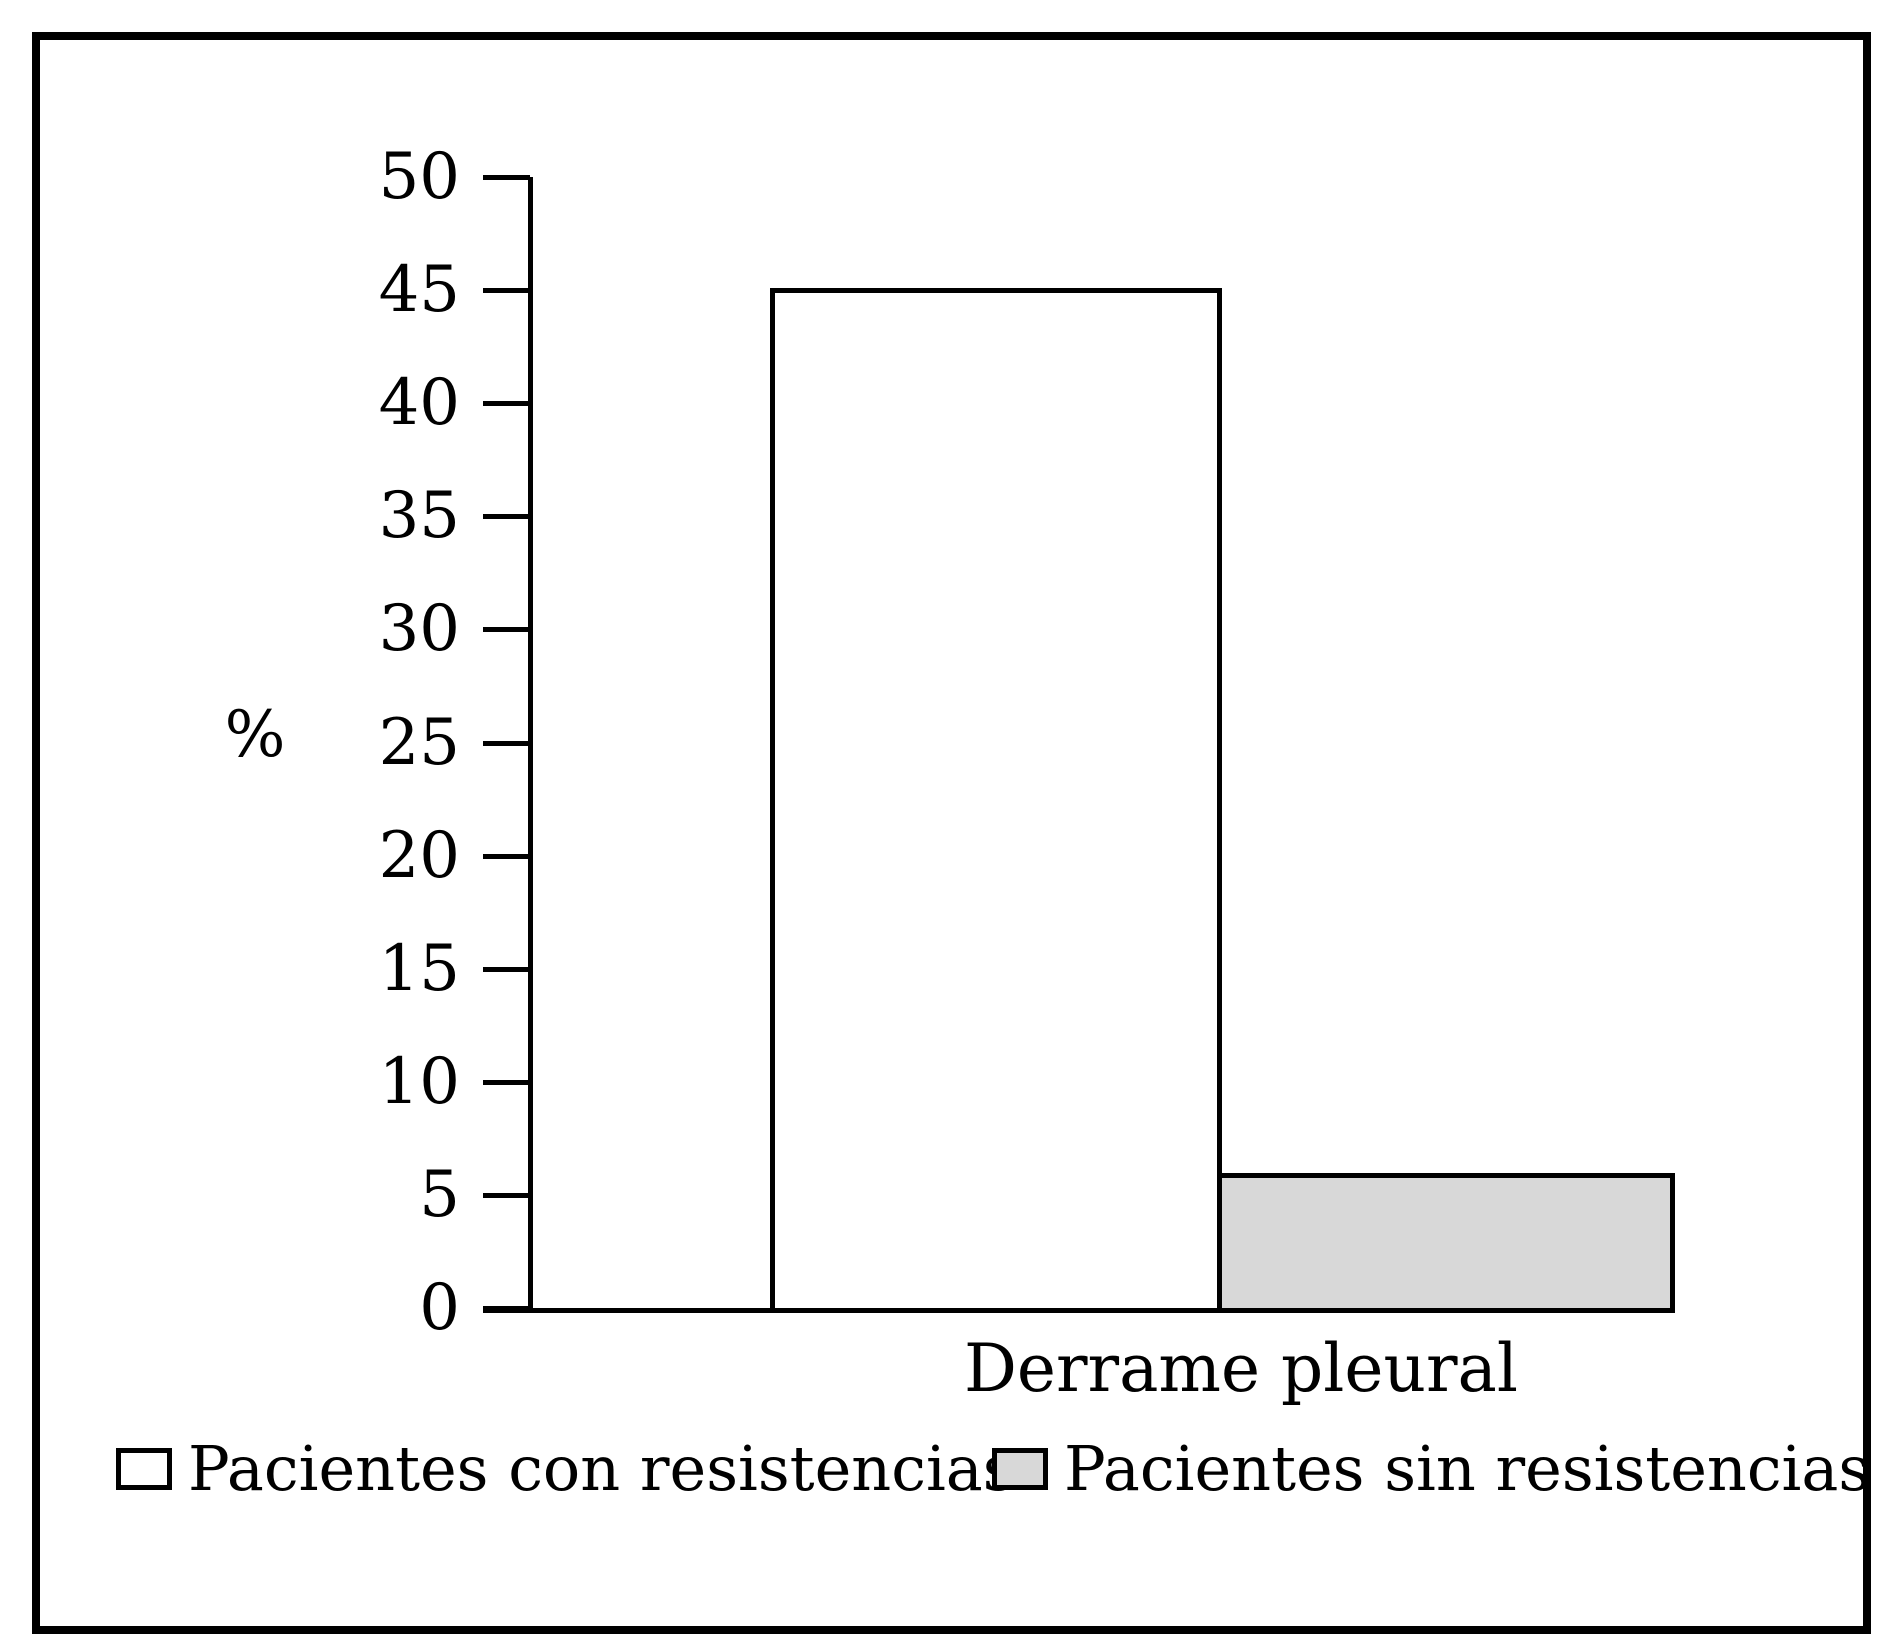 The height and width of the screenshot is (1650, 1890). Describe the element at coordinates (601, 1468) in the screenshot. I see `legend-label: Pacientes con resistencias` at that location.